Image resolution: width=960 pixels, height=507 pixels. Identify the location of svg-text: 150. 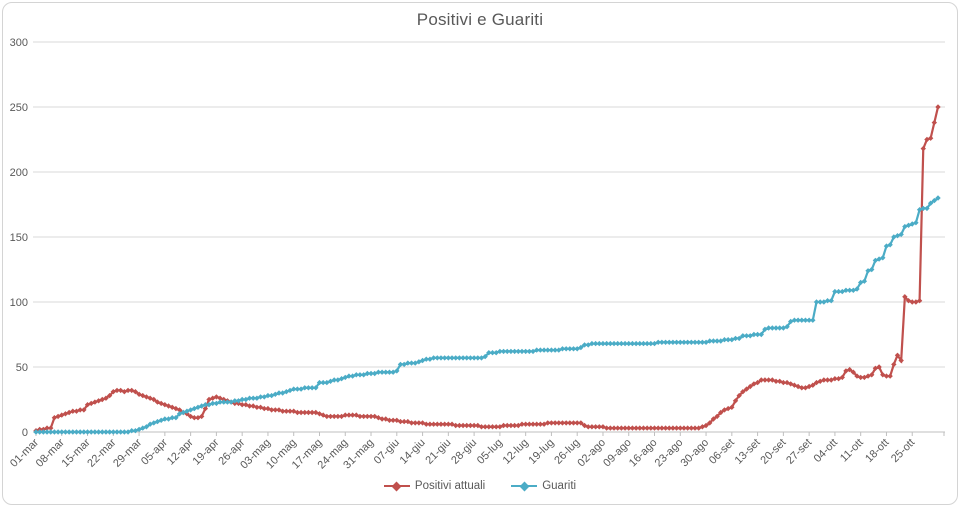
(19, 238).